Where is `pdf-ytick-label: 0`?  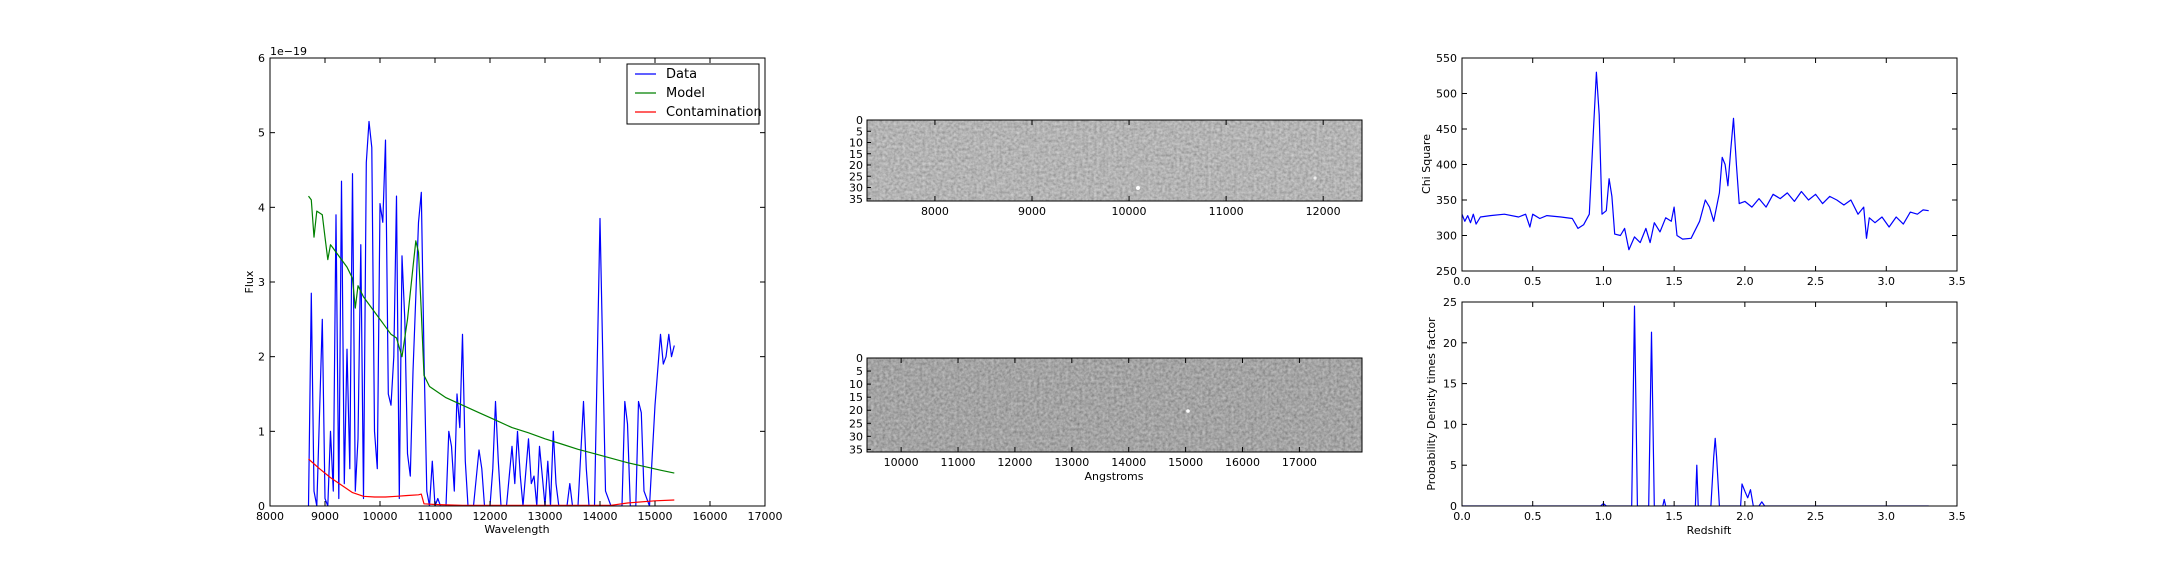 pdf-ytick-label: 0 is located at coordinates (1453, 506).